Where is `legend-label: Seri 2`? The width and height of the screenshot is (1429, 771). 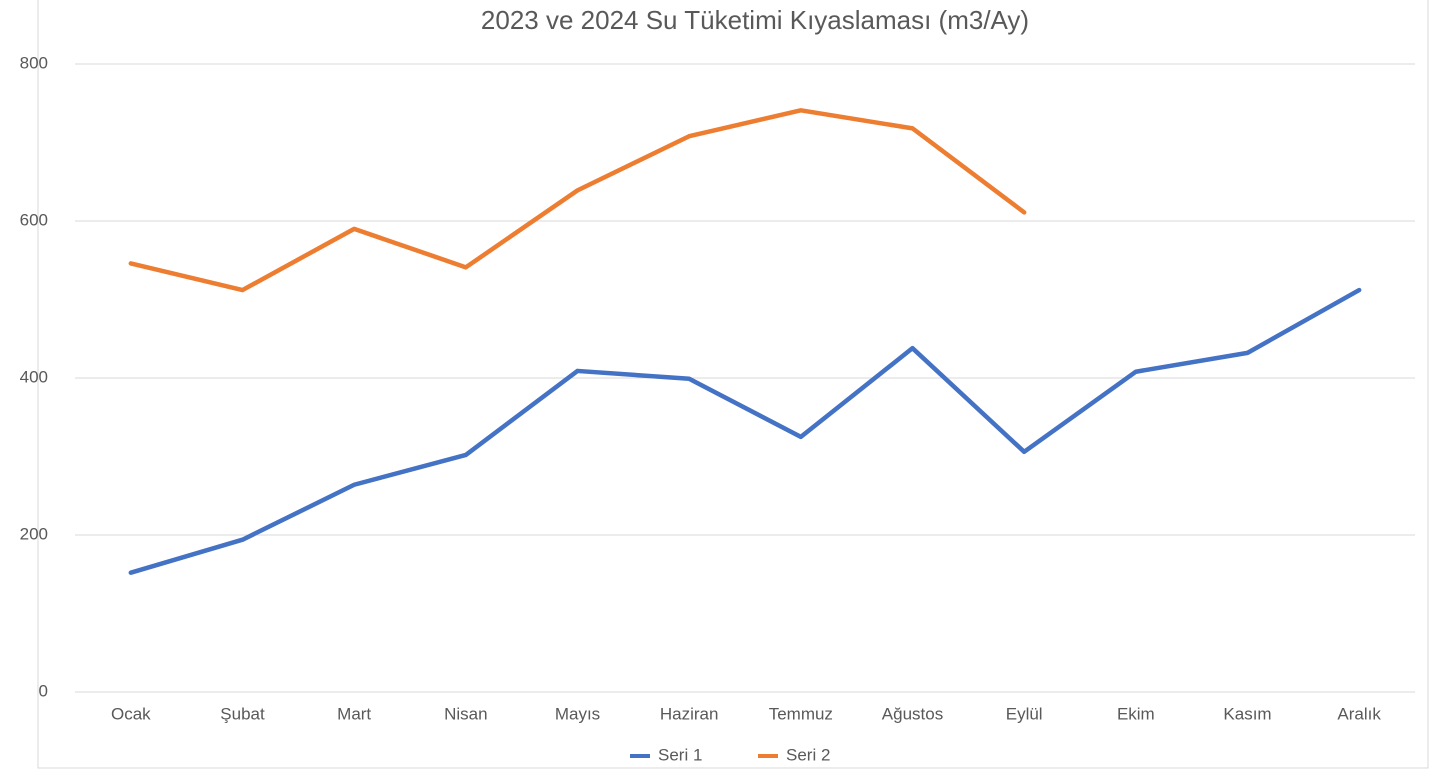
legend-label: Seri 2 is located at coordinates (808, 754).